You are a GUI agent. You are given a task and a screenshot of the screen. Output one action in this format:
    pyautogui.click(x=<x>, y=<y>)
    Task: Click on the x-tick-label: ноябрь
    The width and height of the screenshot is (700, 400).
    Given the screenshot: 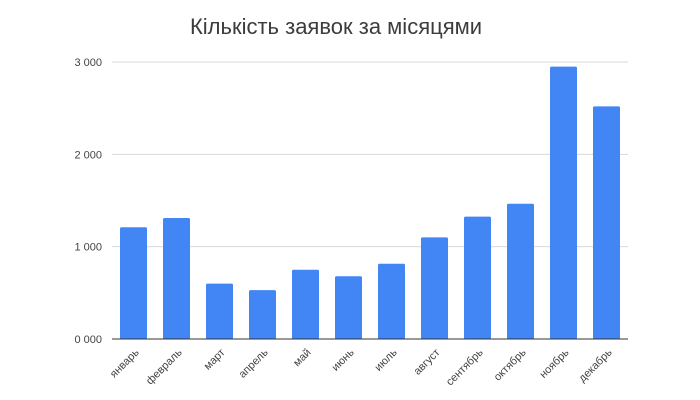 What is the action you would take?
    pyautogui.click(x=554, y=363)
    